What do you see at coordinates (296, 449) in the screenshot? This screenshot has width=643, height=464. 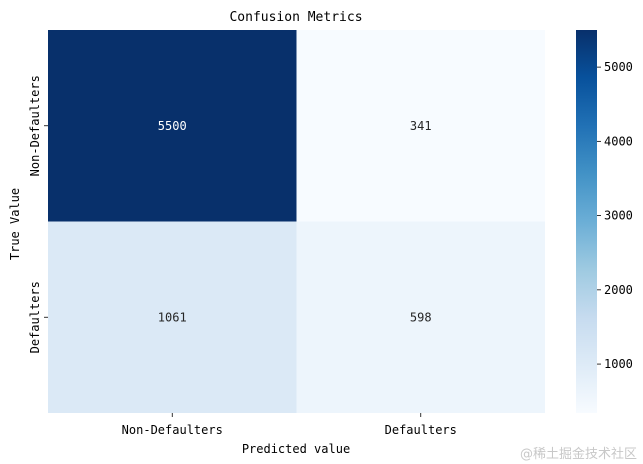 I see `x-axis-label: Predicted value` at bounding box center [296, 449].